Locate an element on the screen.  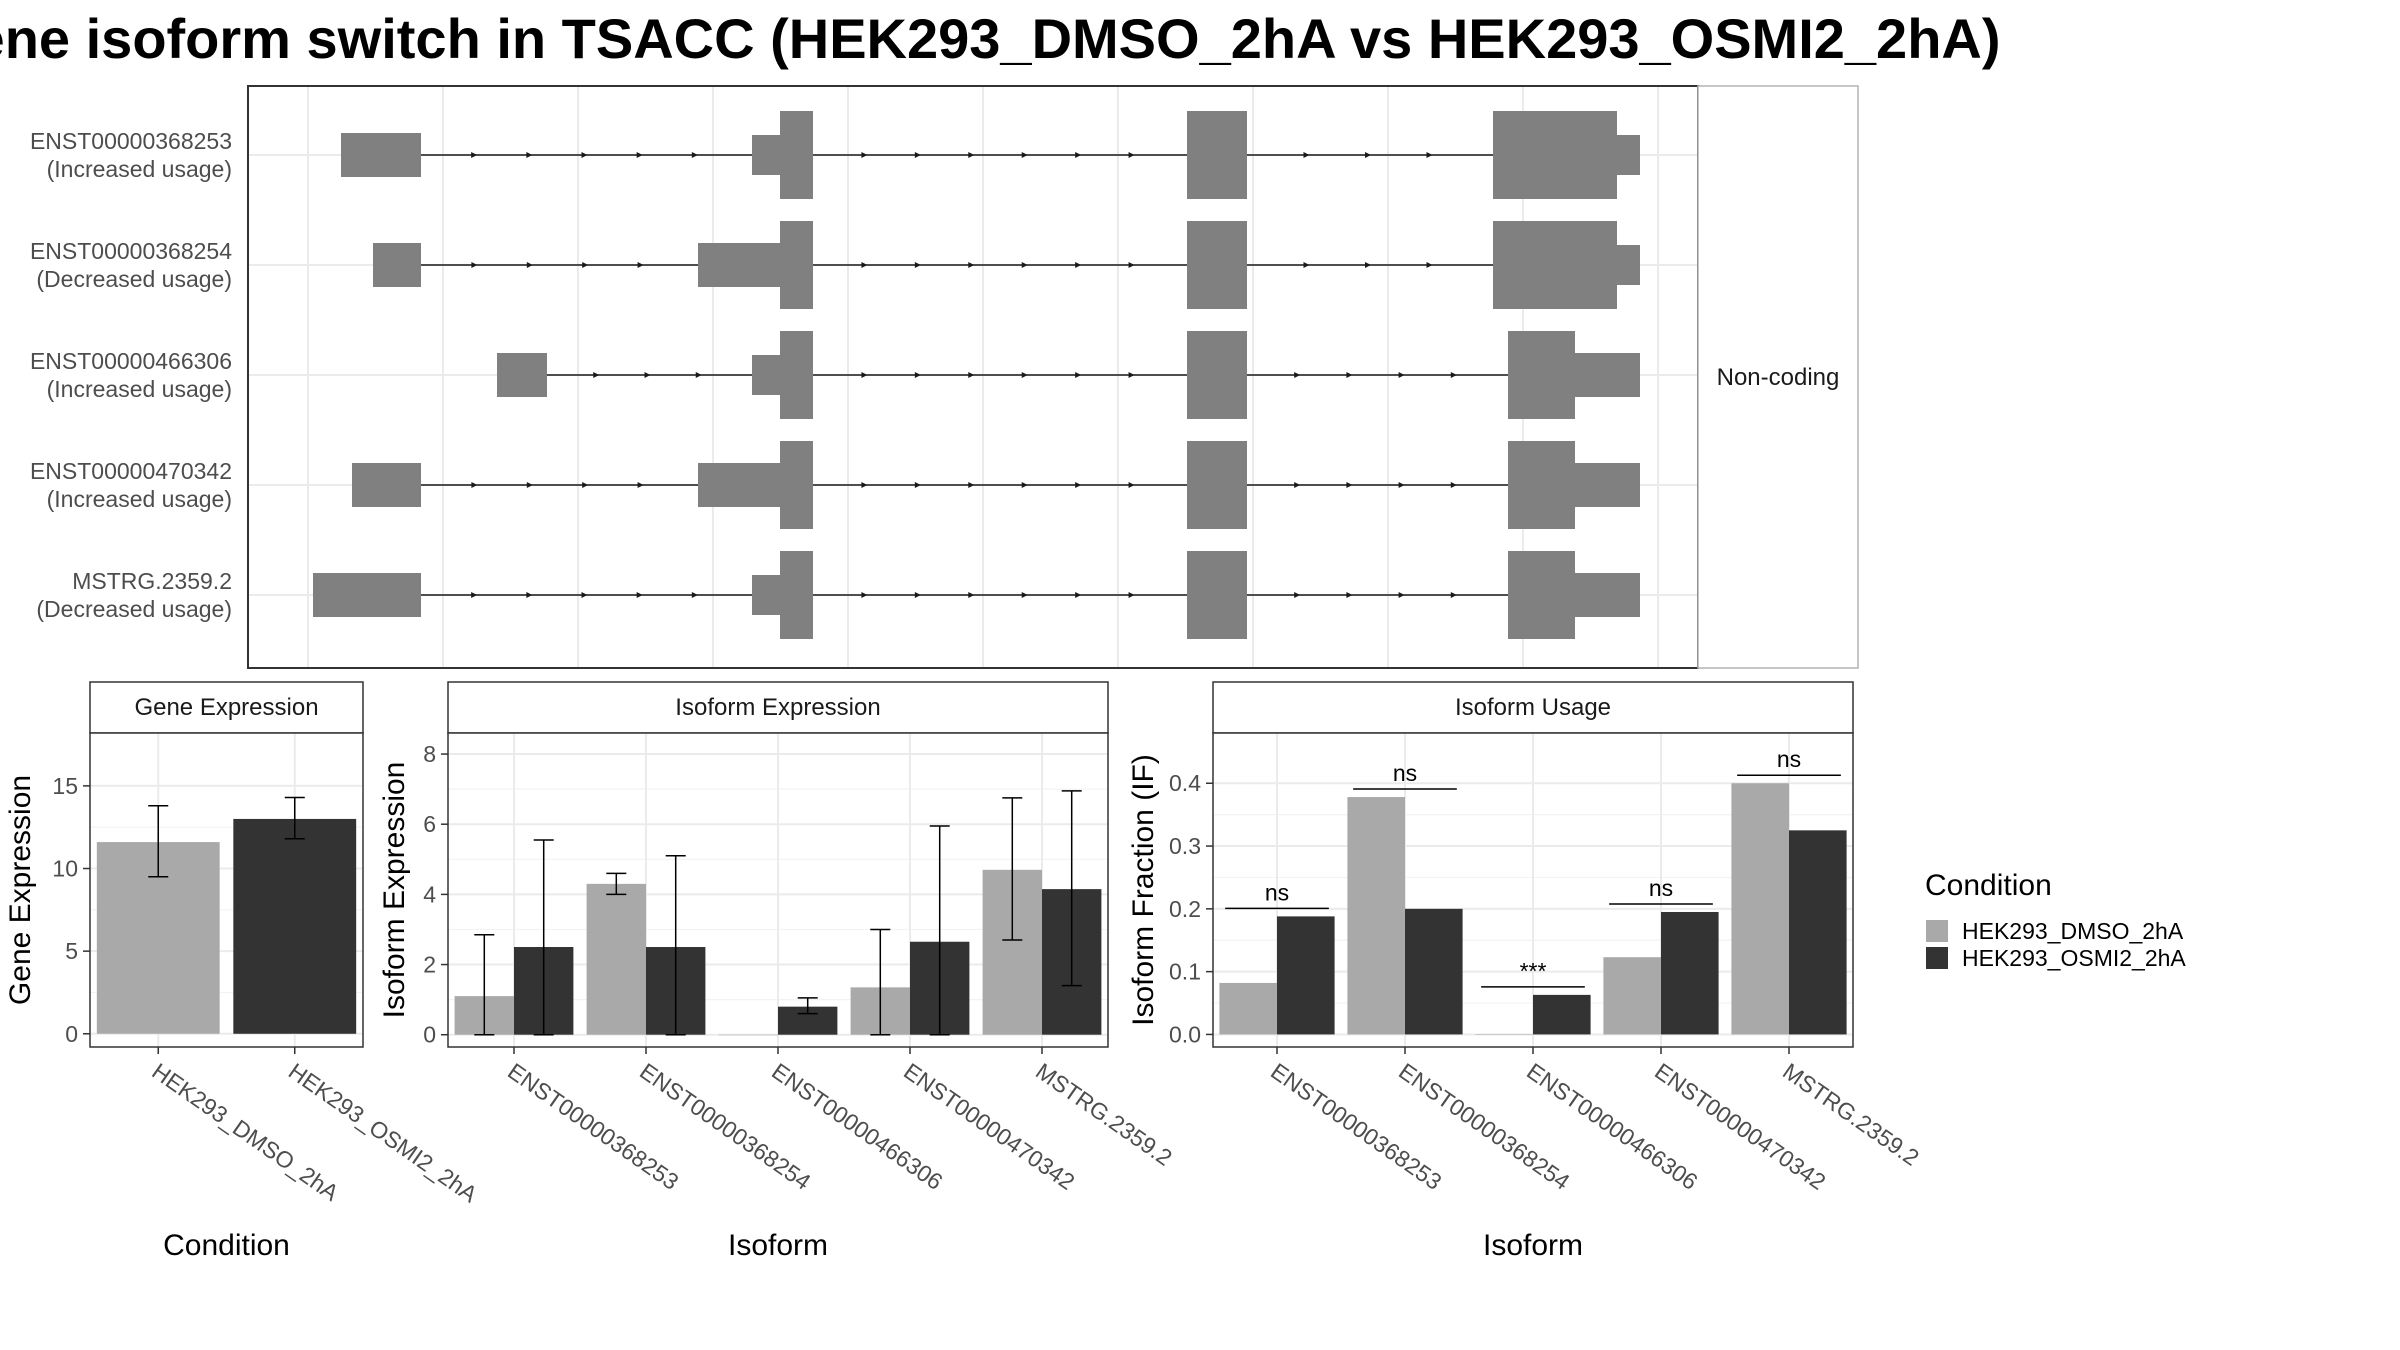
isoform-id-label: MSTRG.2359.2 is located at coordinates (152, 581).